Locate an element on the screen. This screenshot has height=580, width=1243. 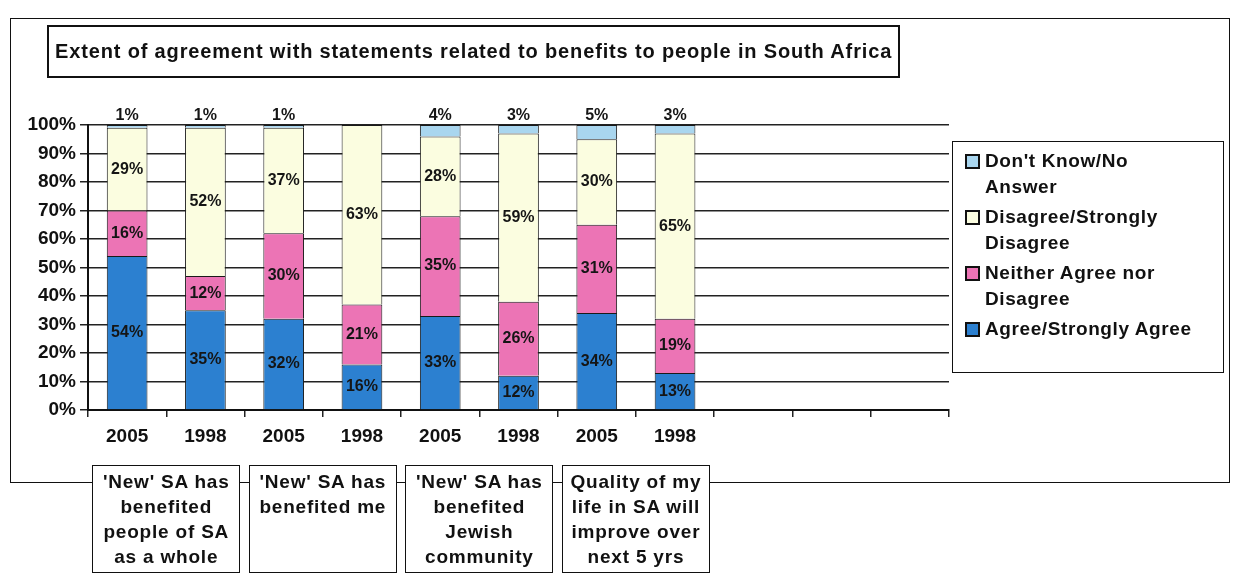
data-label: 5% is located at coordinates (597, 115).